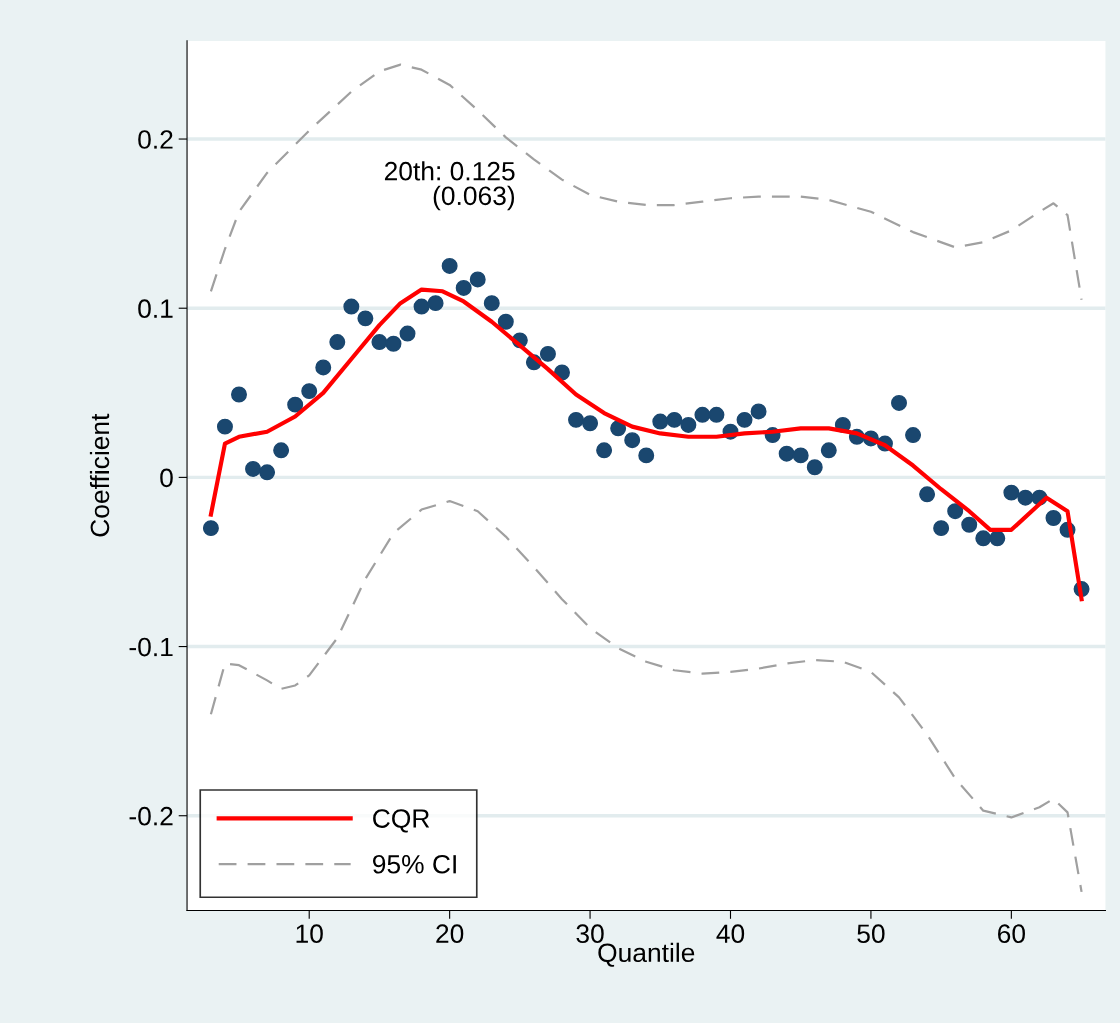 The image size is (1120, 1023). What do you see at coordinates (151, 647) in the screenshot?
I see `y-tick-label: -0.1` at bounding box center [151, 647].